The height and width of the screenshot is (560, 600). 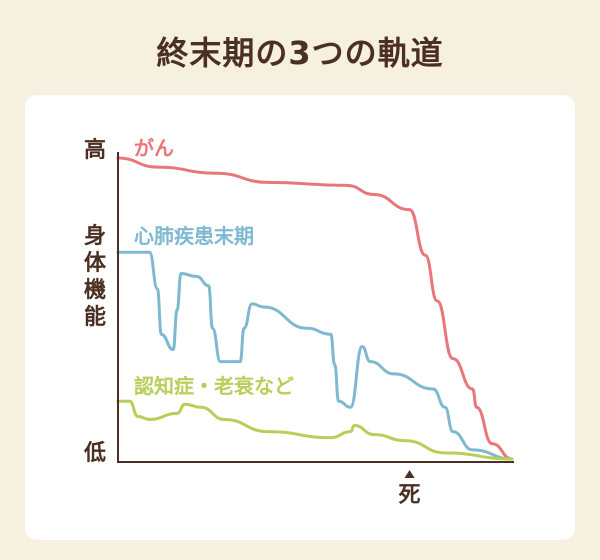 What do you see at coordinates (94, 453) in the screenshot?
I see `y-axis-bottom-label: 低` at bounding box center [94, 453].